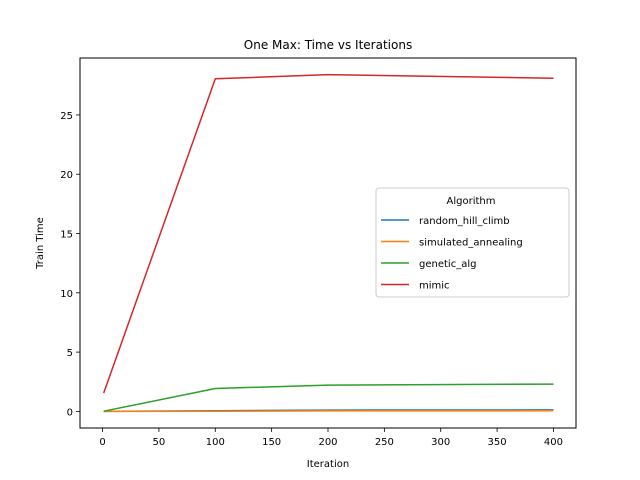  Describe the element at coordinates (497, 442) in the screenshot. I see `x-tick-label: 350` at that location.